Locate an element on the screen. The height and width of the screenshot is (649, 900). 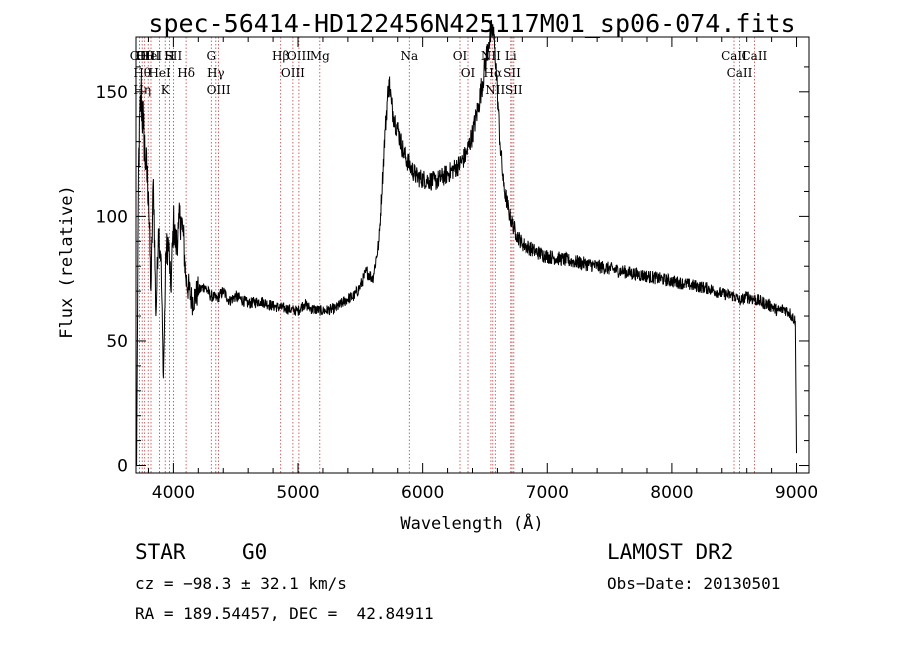
spectral-line-label: Hβ is located at coordinates (280, 56).